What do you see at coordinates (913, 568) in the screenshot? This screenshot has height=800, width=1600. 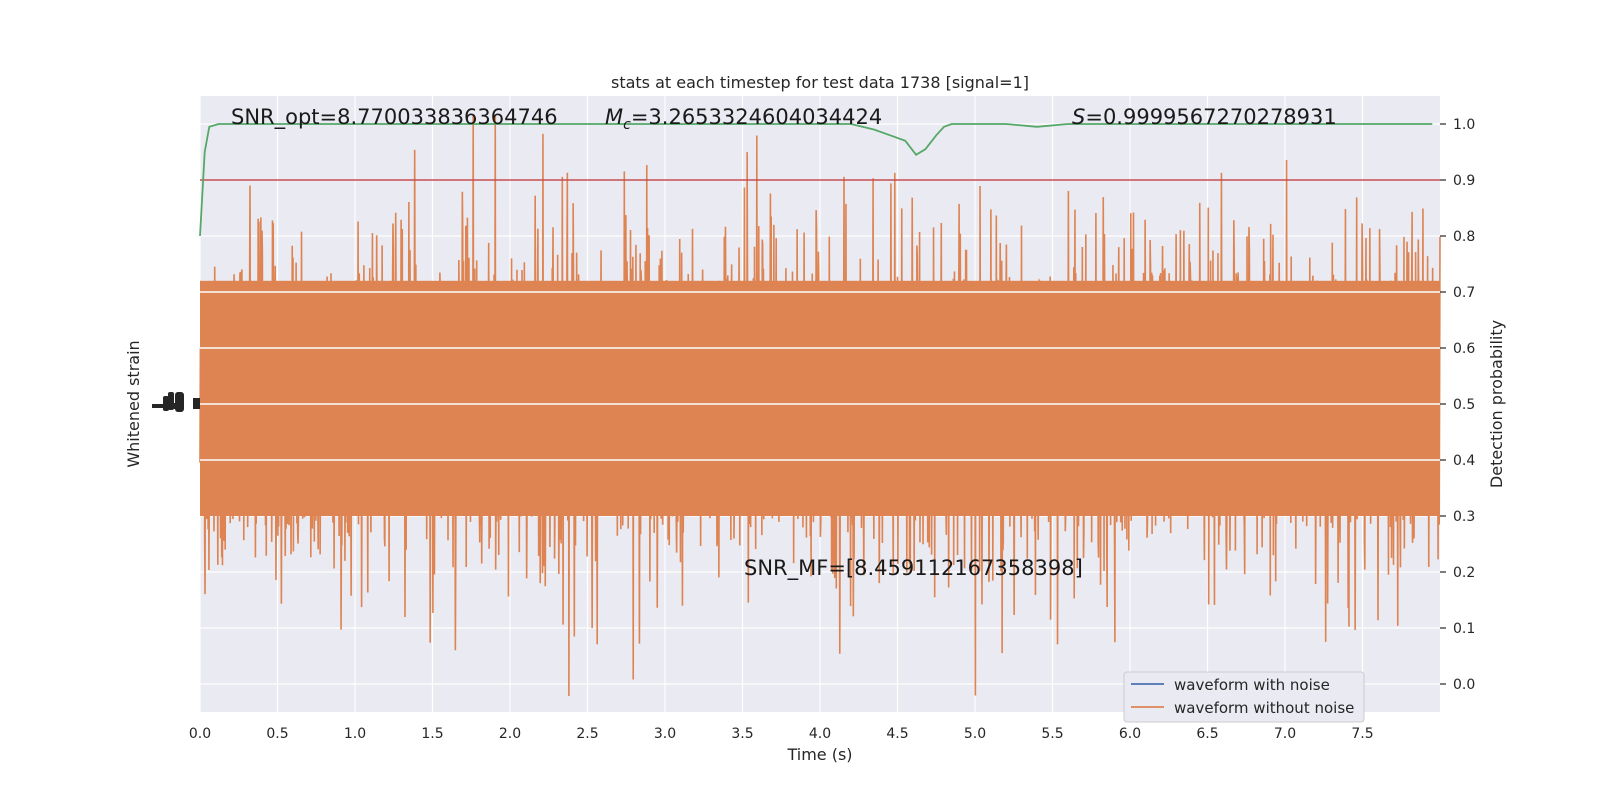 I see `snr-mf-annotation: SNR_MF=[8.459112167358398]` at bounding box center [913, 568].